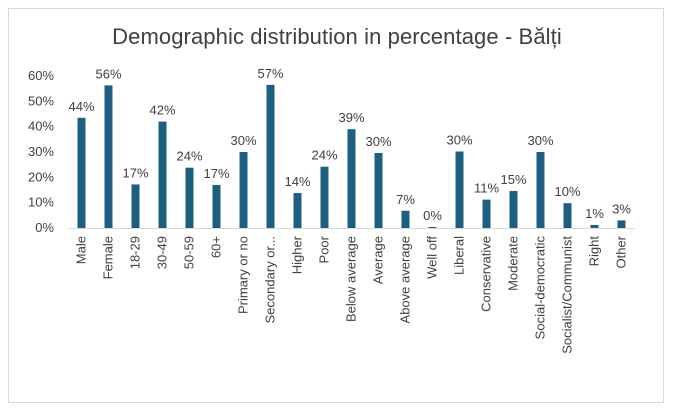 The image size is (674, 411). What do you see at coordinates (41, 202) in the screenshot?
I see `y-tick-label: 10%` at bounding box center [41, 202].